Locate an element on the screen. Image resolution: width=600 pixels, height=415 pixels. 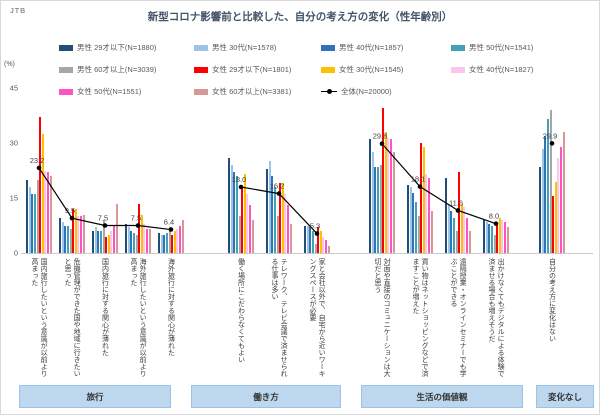
category-label: 遠隔授業・オンラインセミナーでも学ぶことができる is located at coordinates (458, 317).